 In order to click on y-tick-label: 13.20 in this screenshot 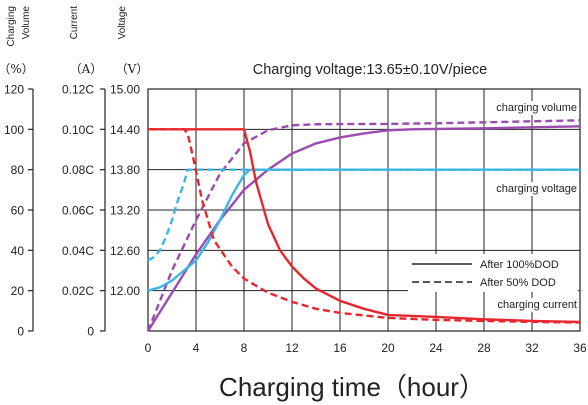, I will do `click(125, 211)`.